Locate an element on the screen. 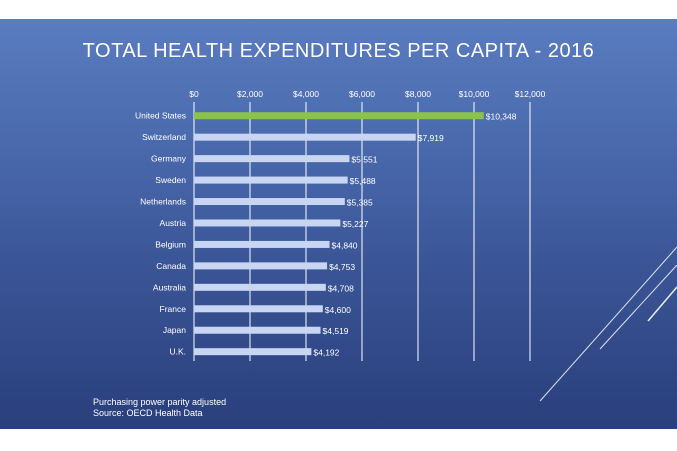 The width and height of the screenshot is (677, 451). data-label: $4,753 is located at coordinates (342, 267).